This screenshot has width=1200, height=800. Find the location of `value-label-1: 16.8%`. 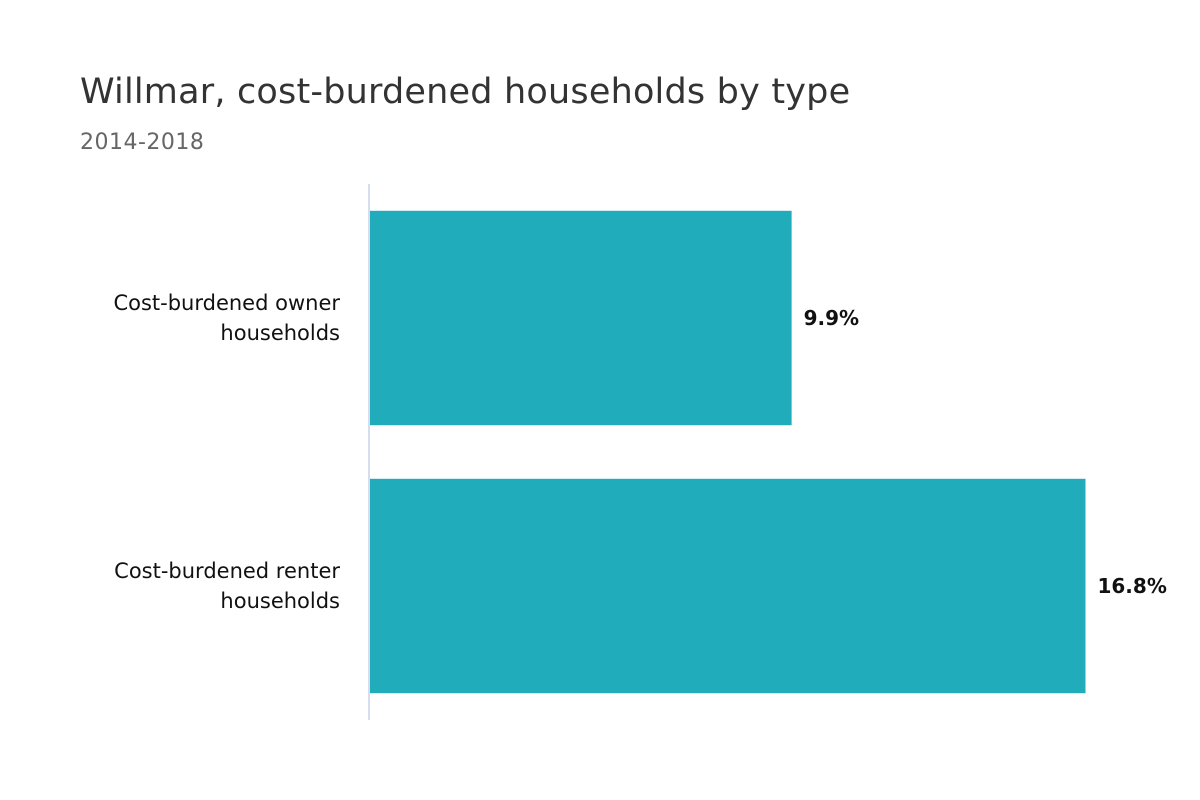

value-label-1: 16.8% is located at coordinates (1131, 586).